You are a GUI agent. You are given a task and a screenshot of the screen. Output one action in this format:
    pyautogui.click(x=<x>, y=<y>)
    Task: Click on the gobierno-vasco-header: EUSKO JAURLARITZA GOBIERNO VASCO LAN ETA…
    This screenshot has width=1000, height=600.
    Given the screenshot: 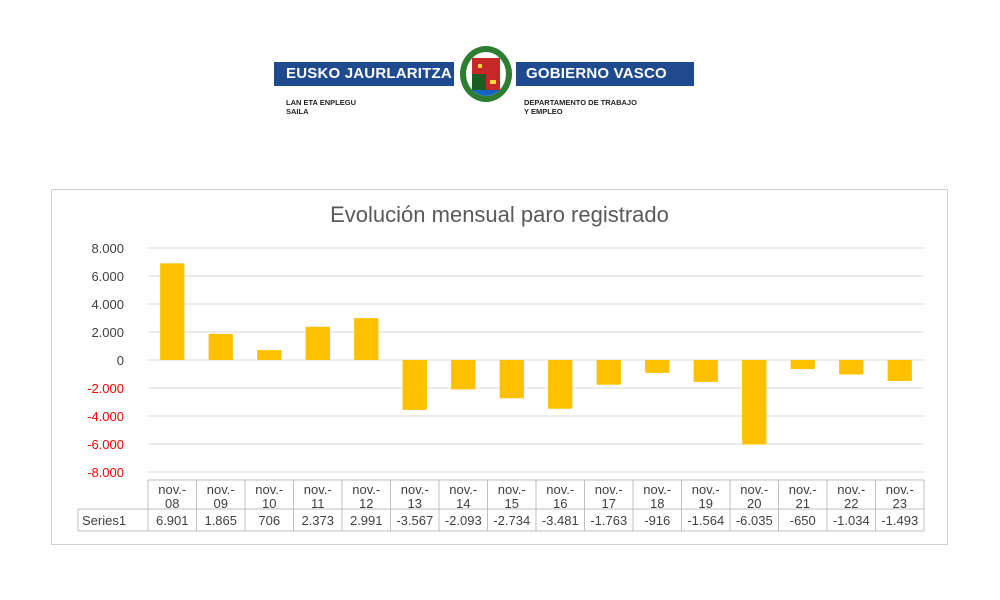 What is the action you would take?
    pyautogui.click(x=484, y=84)
    